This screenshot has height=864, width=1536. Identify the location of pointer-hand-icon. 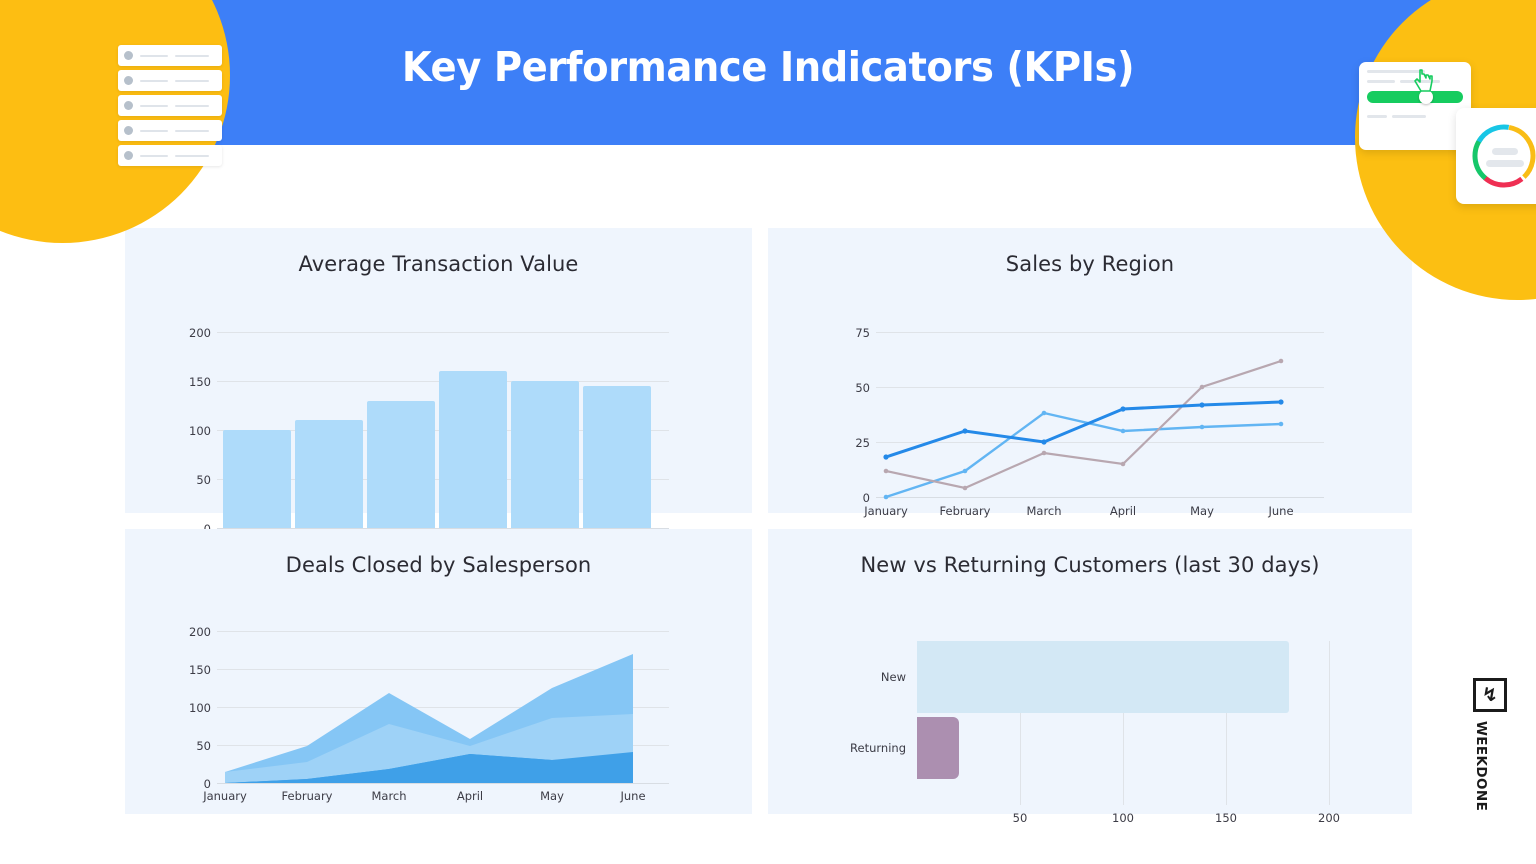
(1423, 80).